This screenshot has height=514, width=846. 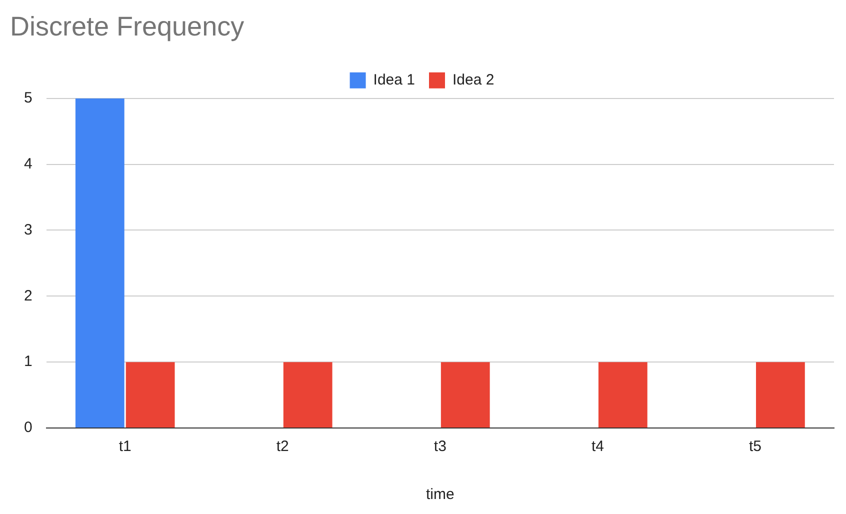 What do you see at coordinates (127, 27) in the screenshot?
I see `chart-title: Discrete Frequency` at bounding box center [127, 27].